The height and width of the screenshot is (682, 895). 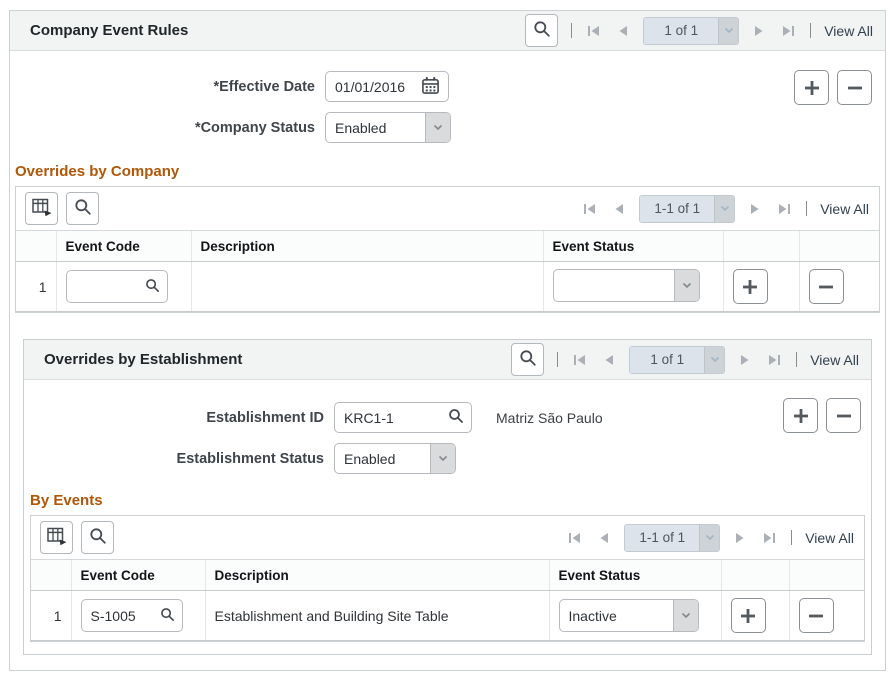 I want to click on event-status-cell: Inactive, so click(x=634, y=615).